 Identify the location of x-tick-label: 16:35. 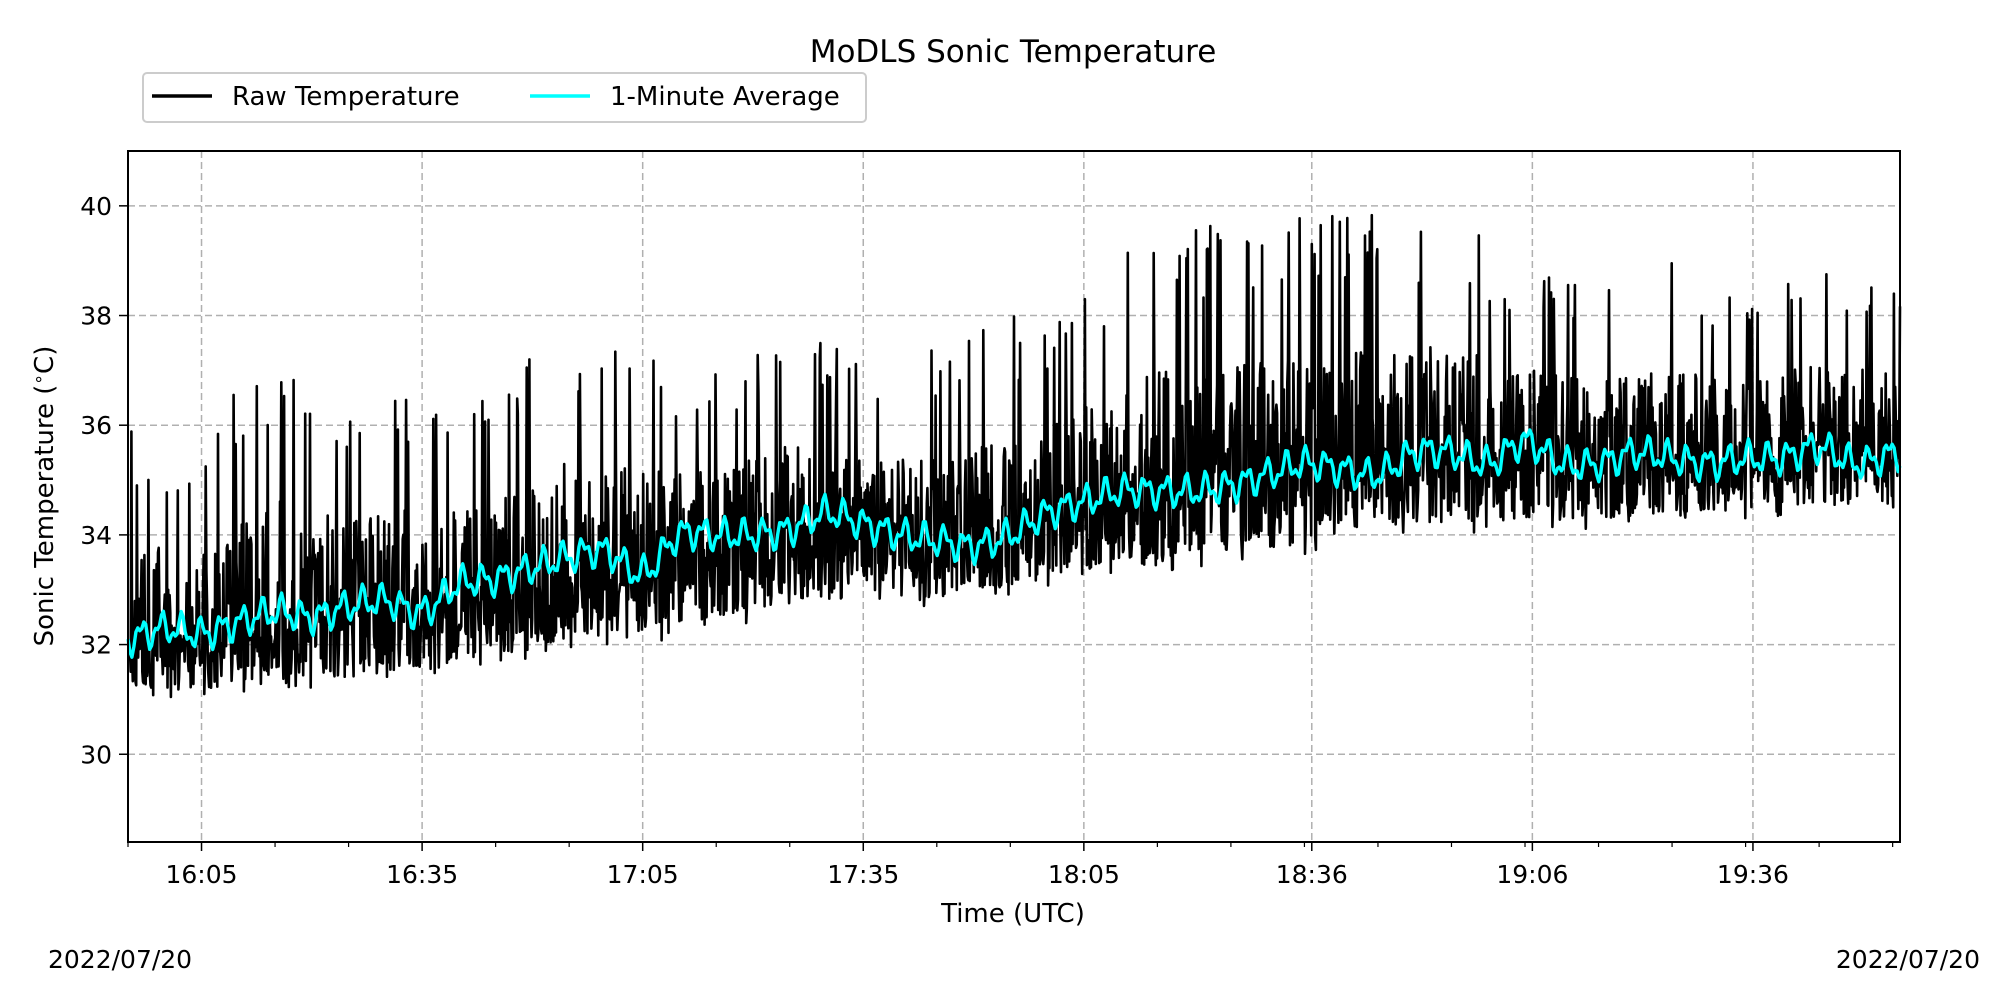
(422, 874).